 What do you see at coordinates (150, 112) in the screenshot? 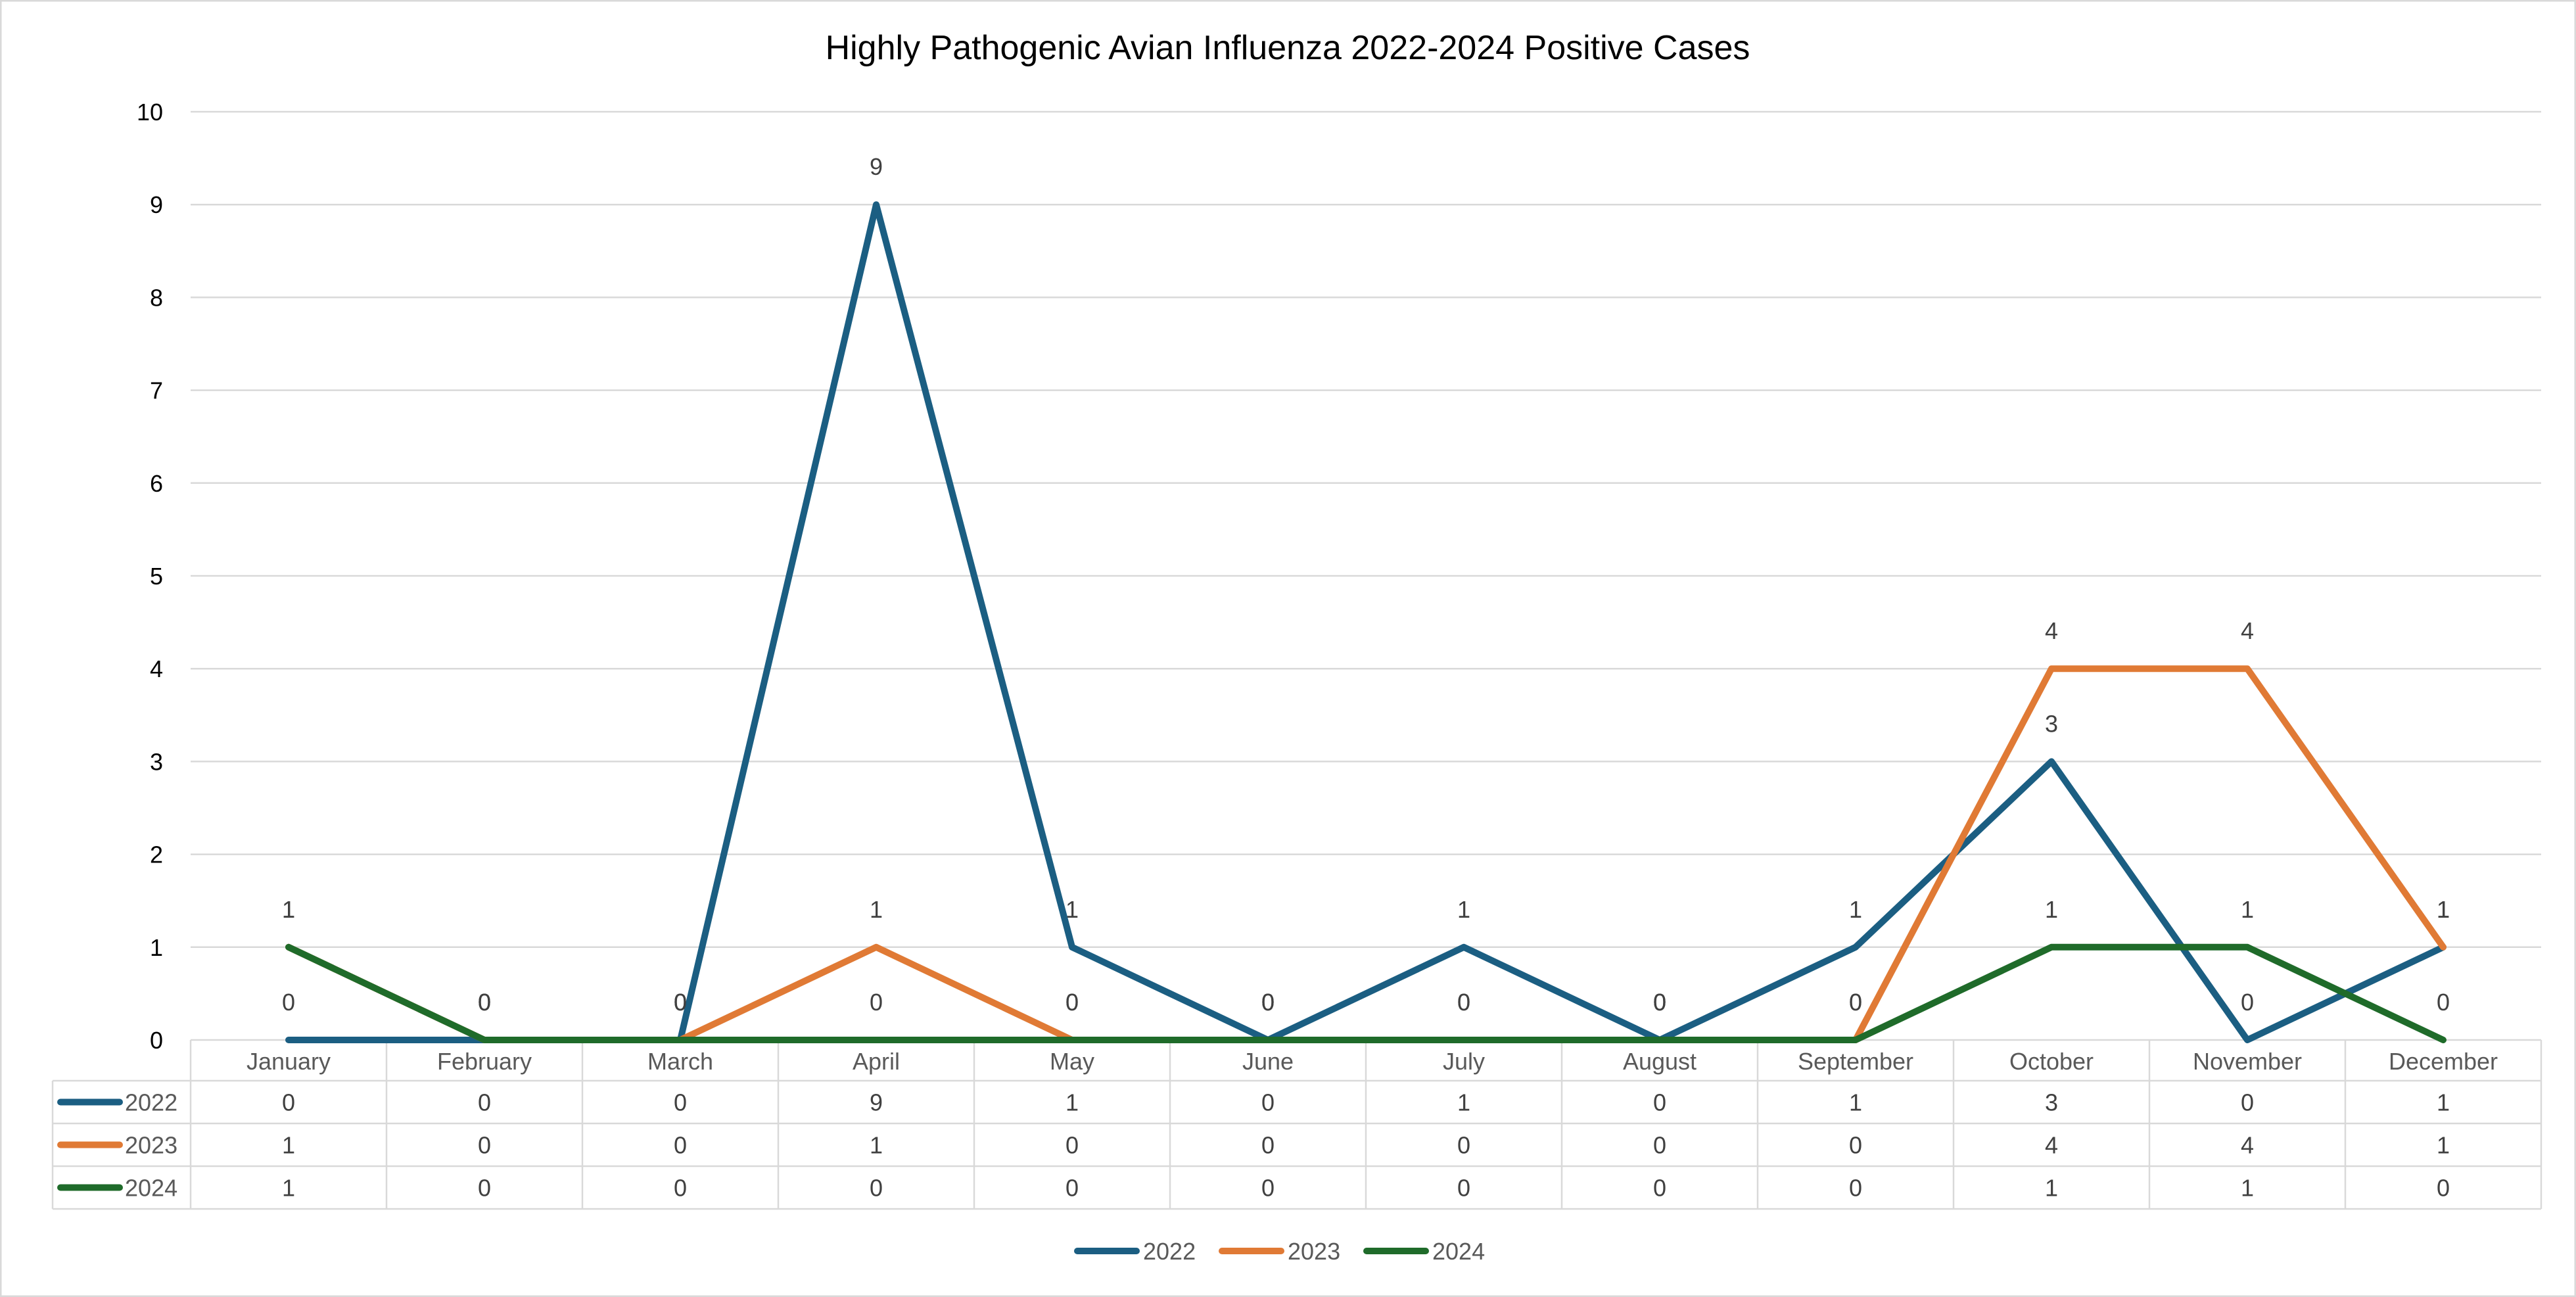
I see `y-tick-label: 10` at bounding box center [150, 112].